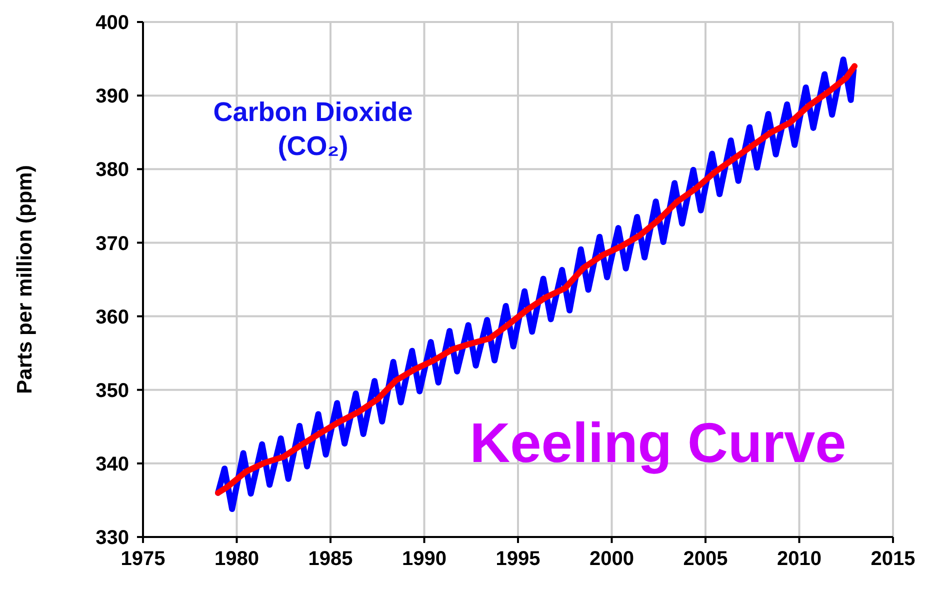 Image resolution: width=929 pixels, height=597 pixels. Describe the element at coordinates (112, 538) in the screenshot. I see `y-tick-label: 330` at that location.